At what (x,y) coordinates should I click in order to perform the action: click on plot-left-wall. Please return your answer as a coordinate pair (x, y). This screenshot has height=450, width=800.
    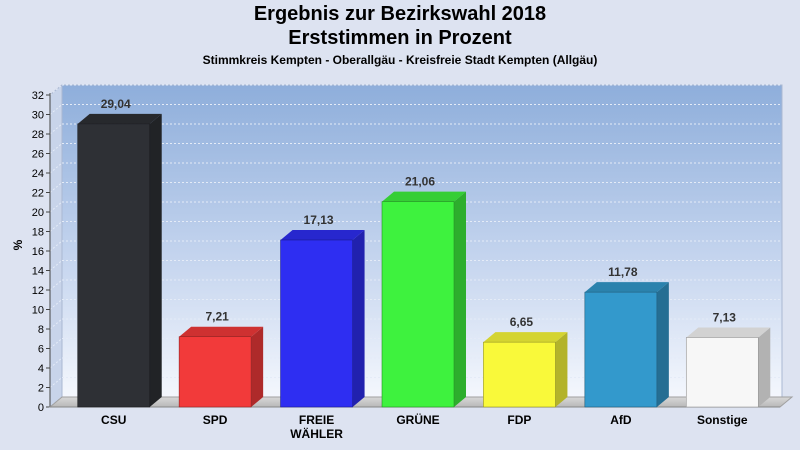
    Looking at the image, I should click on (56, 246).